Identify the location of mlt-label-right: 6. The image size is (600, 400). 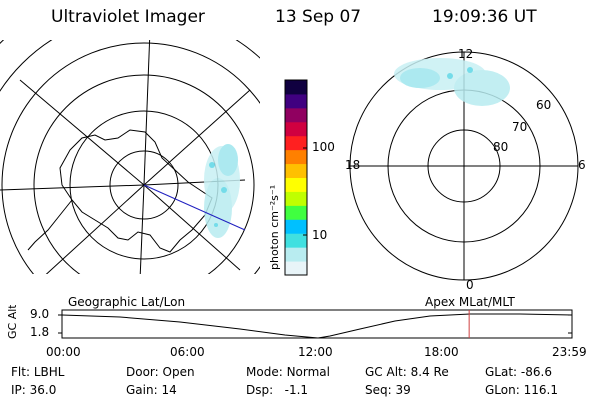
(582, 165).